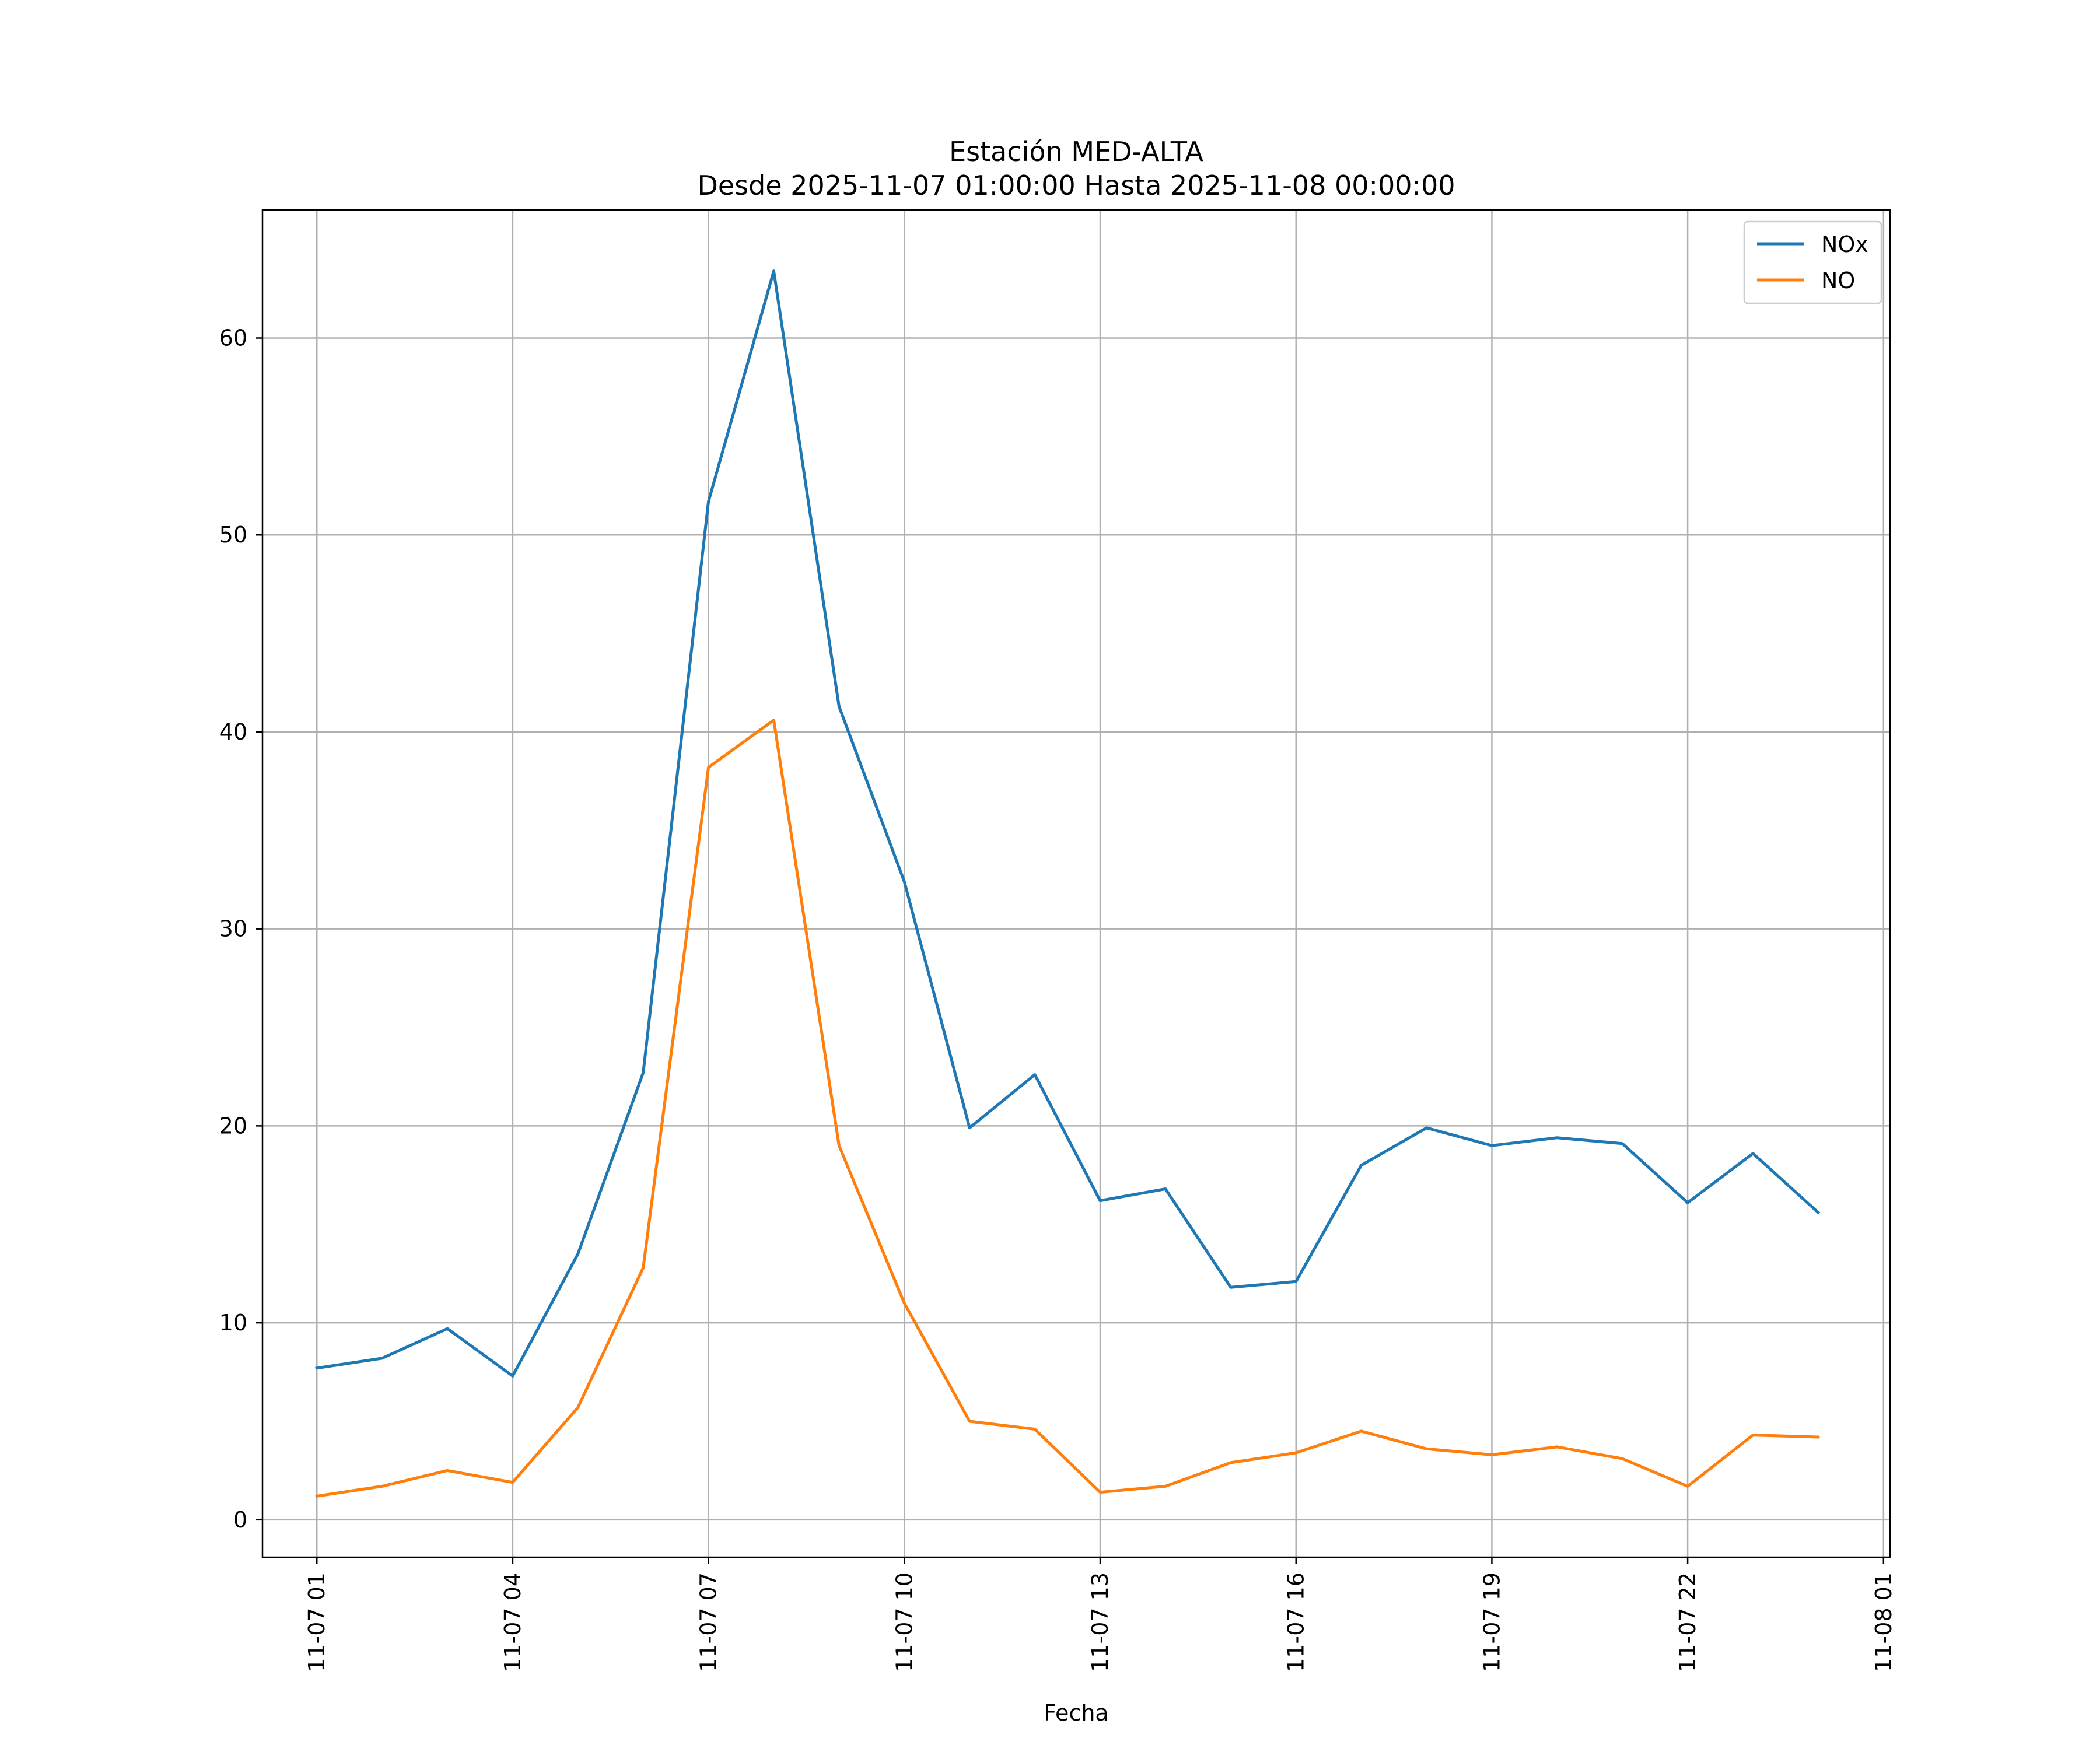  I want to click on x-tick-label: 11-07 16, so click(1296, 1622).